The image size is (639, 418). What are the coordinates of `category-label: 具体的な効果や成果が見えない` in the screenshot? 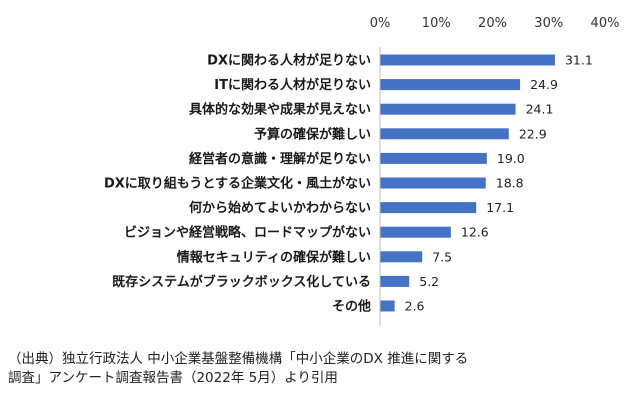 It's located at (280, 110).